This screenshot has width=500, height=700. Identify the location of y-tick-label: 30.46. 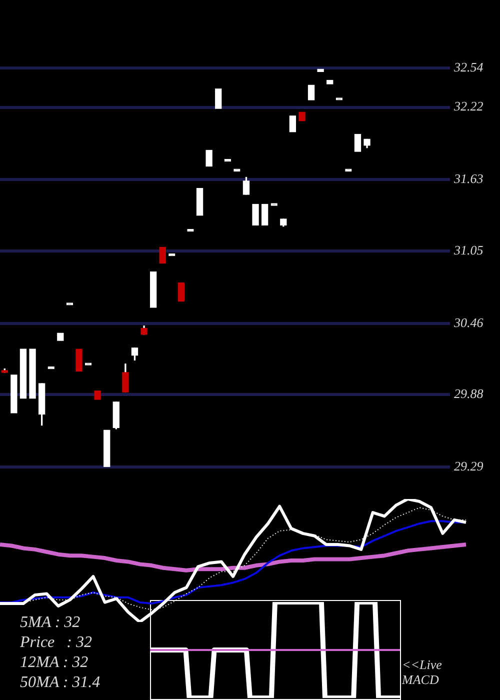
(468, 322).